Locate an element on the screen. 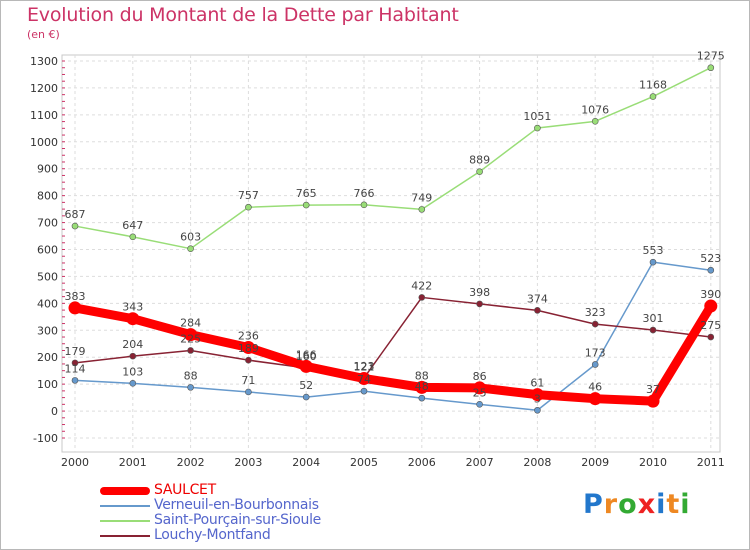 This screenshot has width=750, height=550. y-tick-label: 300 is located at coordinates (47, 330).